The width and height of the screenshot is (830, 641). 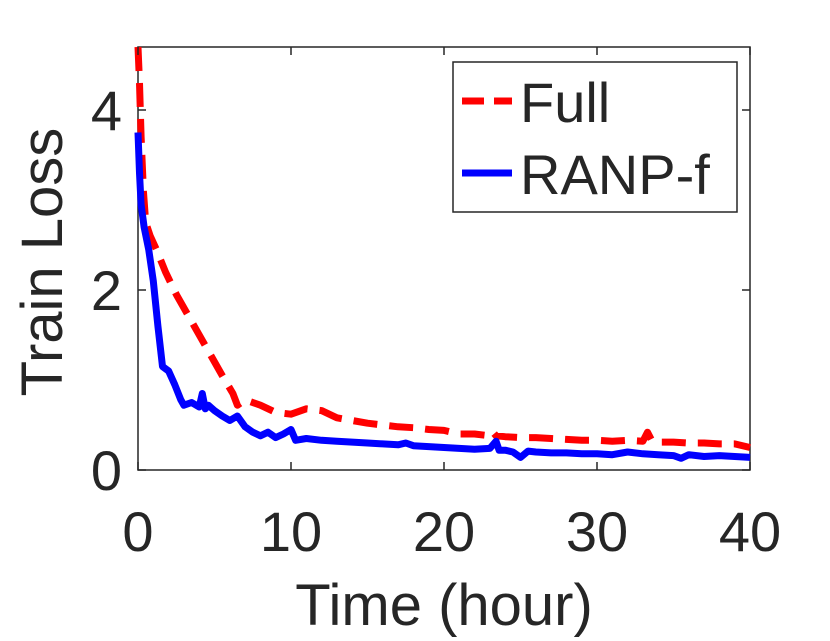 What do you see at coordinates (42, 262) in the screenshot?
I see `y-axis-label: Train Loss` at bounding box center [42, 262].